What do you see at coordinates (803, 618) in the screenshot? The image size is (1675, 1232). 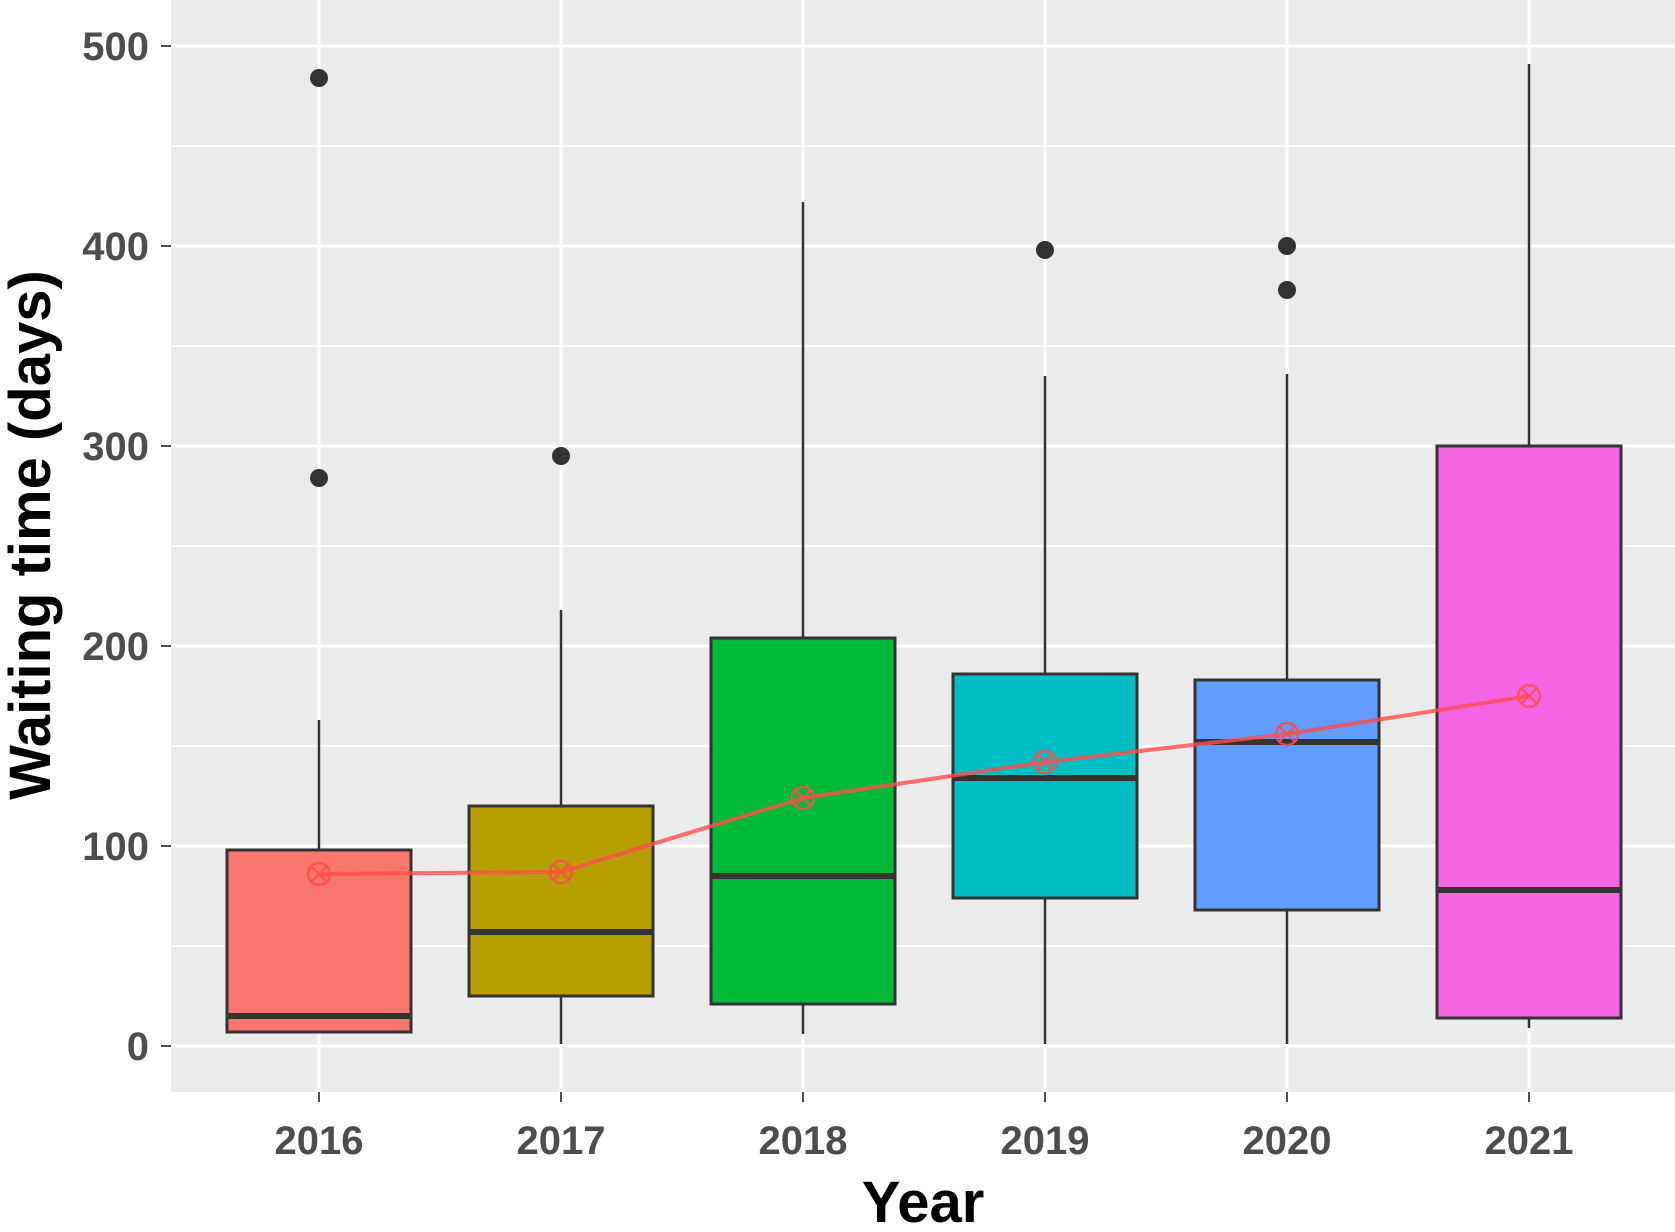 I see `box-2018` at bounding box center [803, 618].